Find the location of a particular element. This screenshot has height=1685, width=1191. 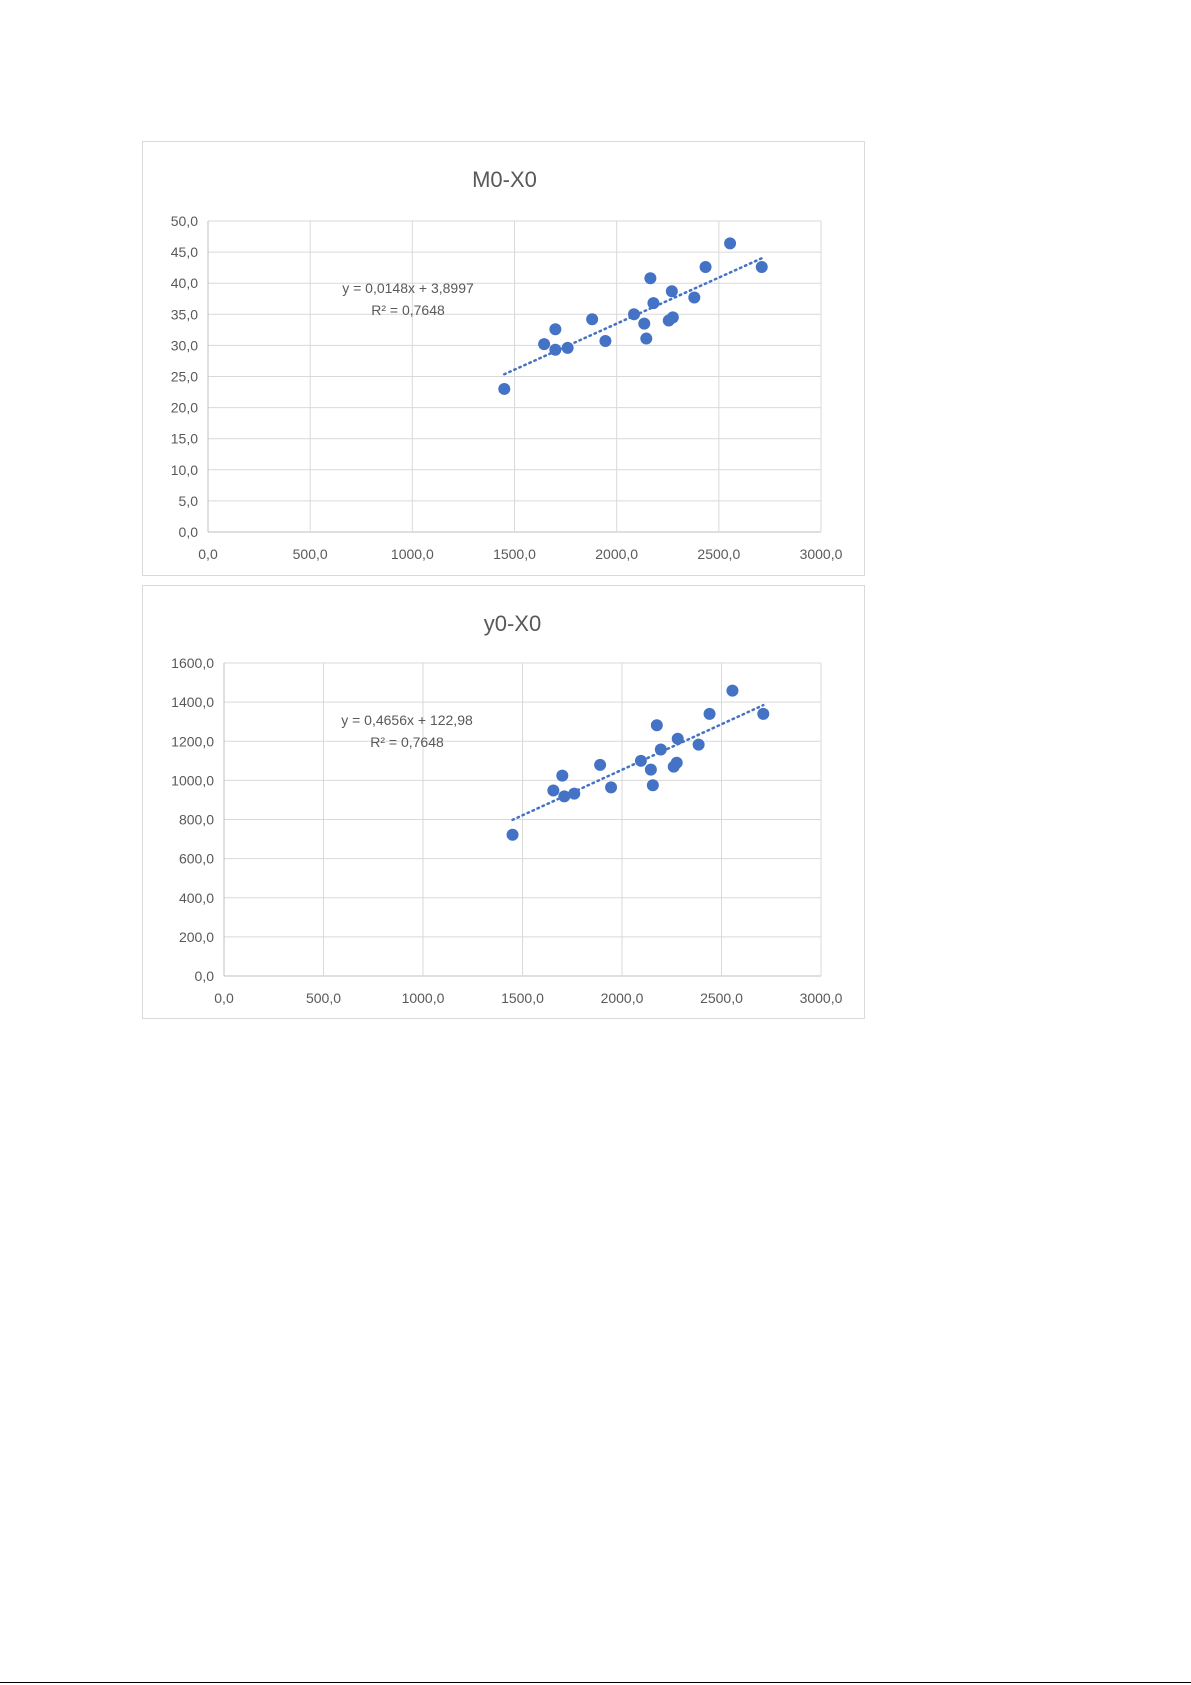

y-tick-label: 25,0 is located at coordinates (184, 377).